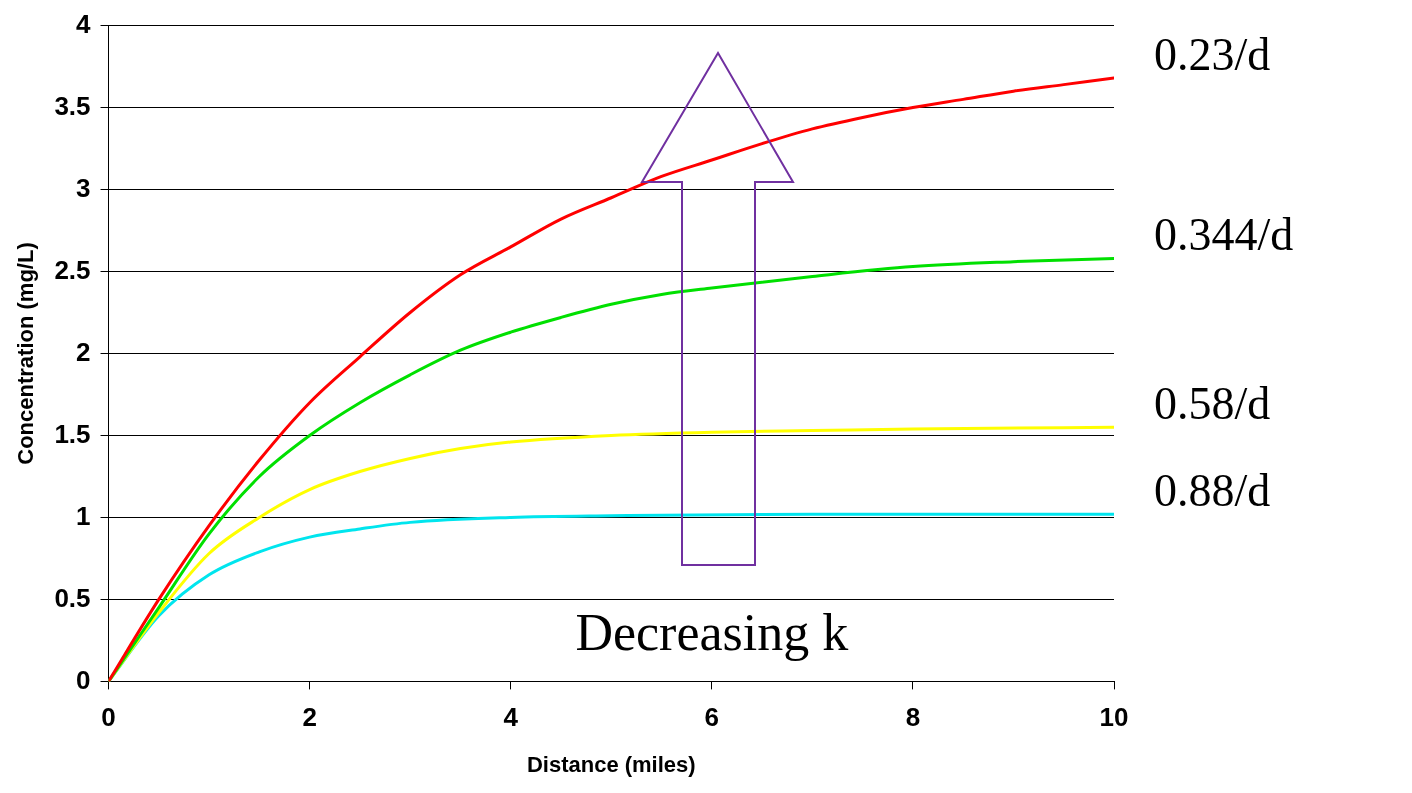 The height and width of the screenshot is (793, 1412). I want to click on series-label: 0.88/d, so click(1212, 491).